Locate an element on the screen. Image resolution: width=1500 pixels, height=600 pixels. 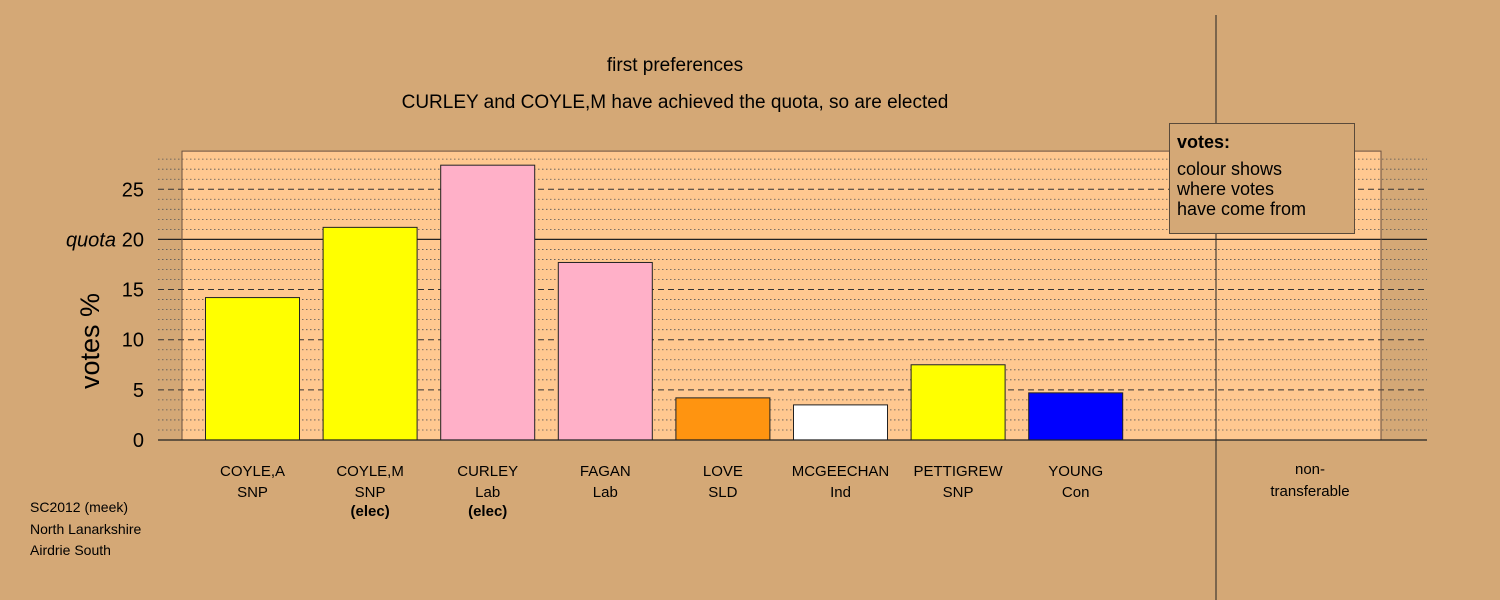
y-tick-label: 25 is located at coordinates (133, 190).